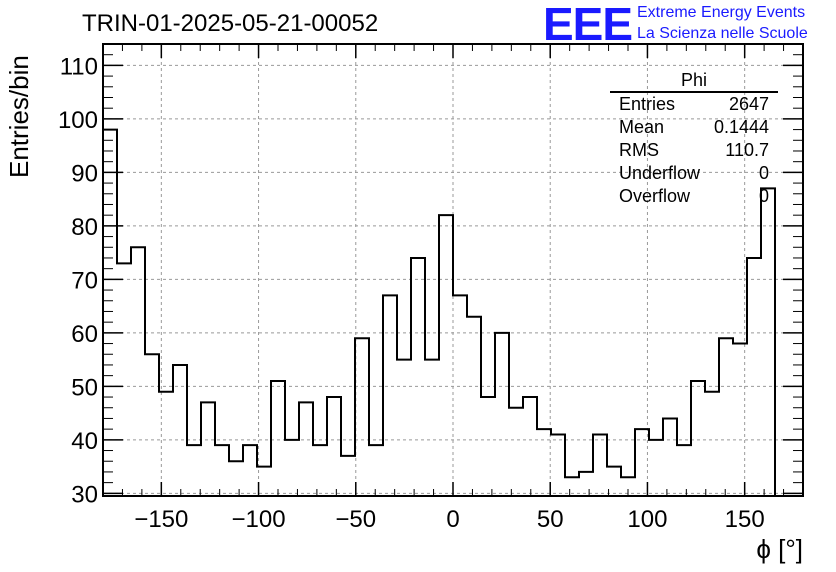 The image size is (836, 572). What do you see at coordinates (655, 196) in the screenshot?
I see `stats-label: Overflow` at bounding box center [655, 196].